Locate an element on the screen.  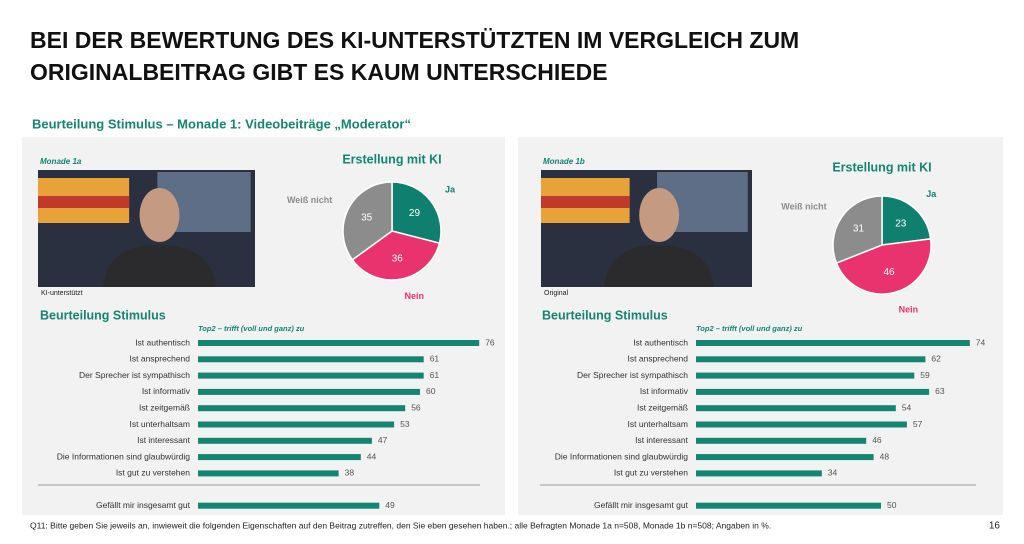
bar-value-label: 46 is located at coordinates (877, 440).